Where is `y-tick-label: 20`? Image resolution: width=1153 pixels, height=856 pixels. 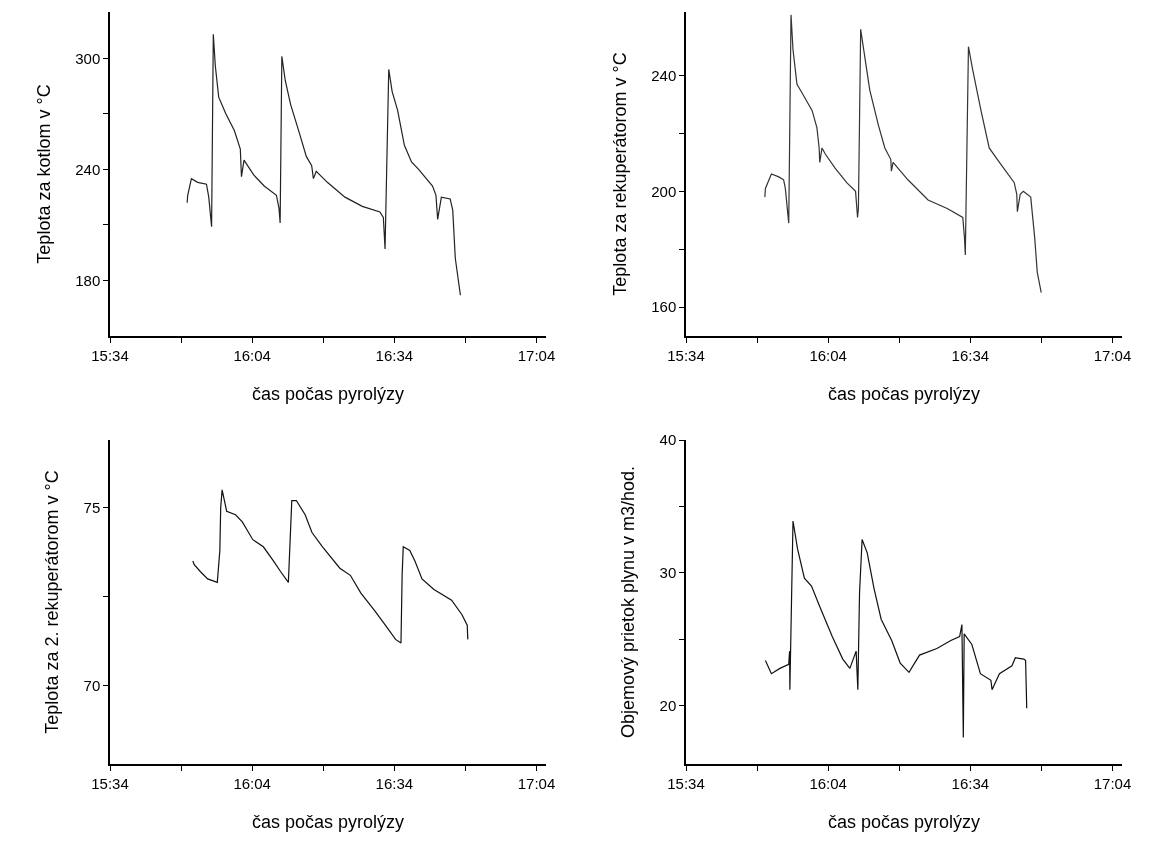
y-tick-label: 20 is located at coordinates (668, 705).